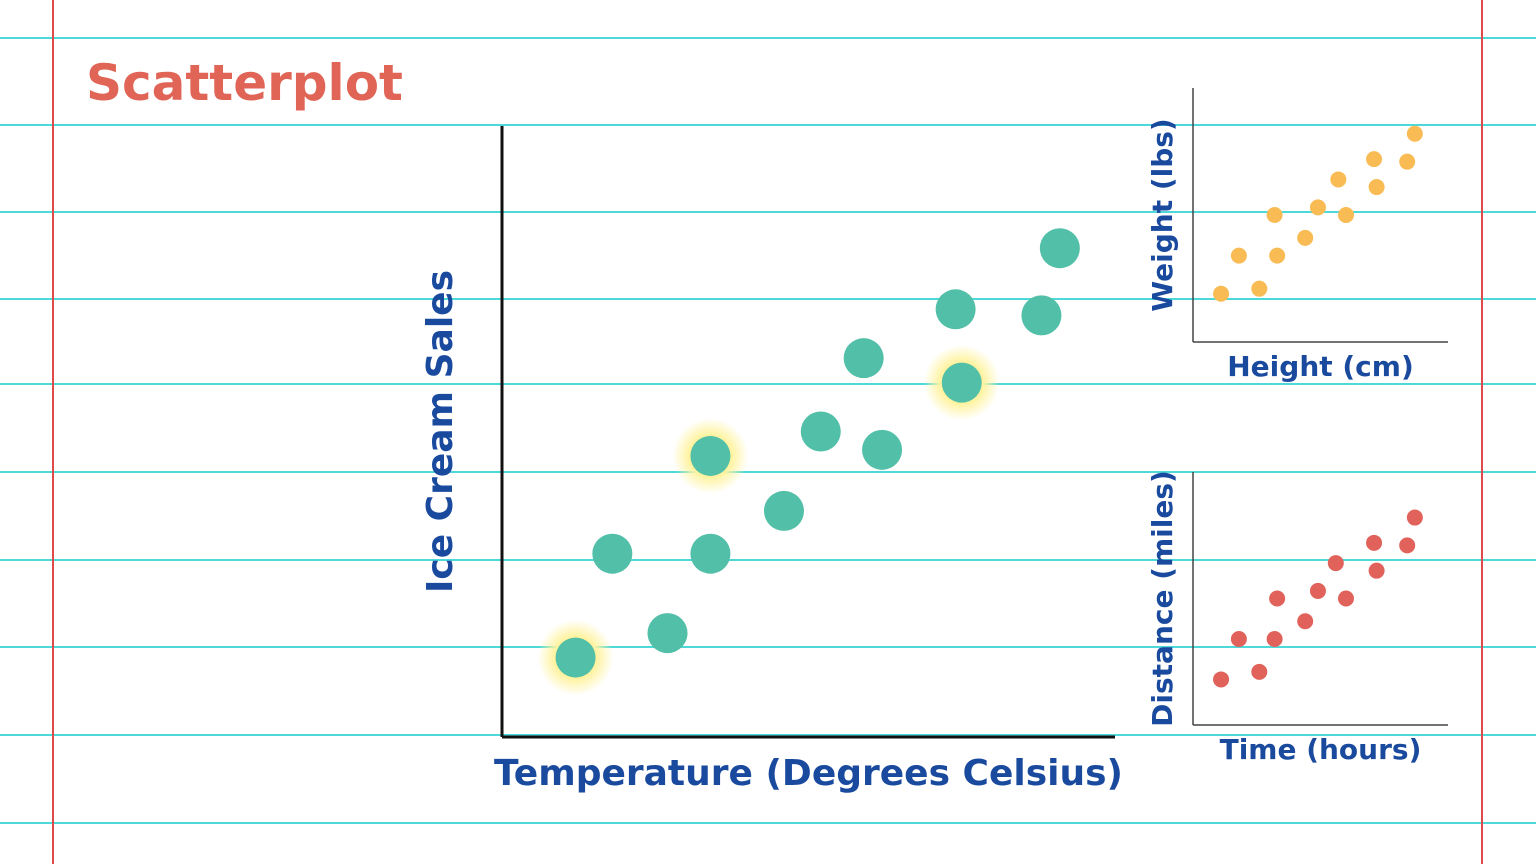 The image size is (1536, 864). Describe the element at coordinates (808, 773) in the screenshot. I see `x-axis-label: Temperature (Degrees Celsius)` at that location.